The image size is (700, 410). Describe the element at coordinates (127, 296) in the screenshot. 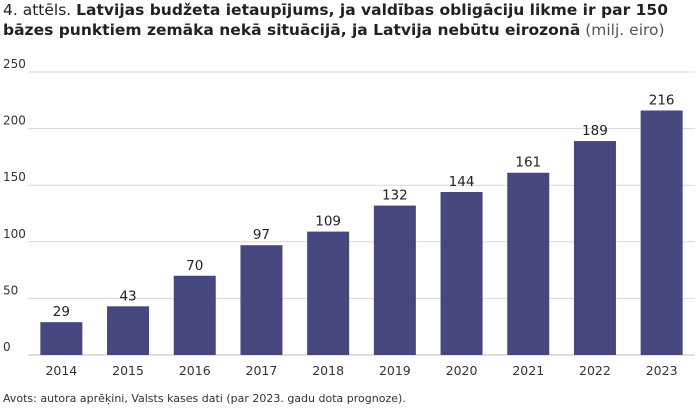

I see `data-label: 43` at that location.